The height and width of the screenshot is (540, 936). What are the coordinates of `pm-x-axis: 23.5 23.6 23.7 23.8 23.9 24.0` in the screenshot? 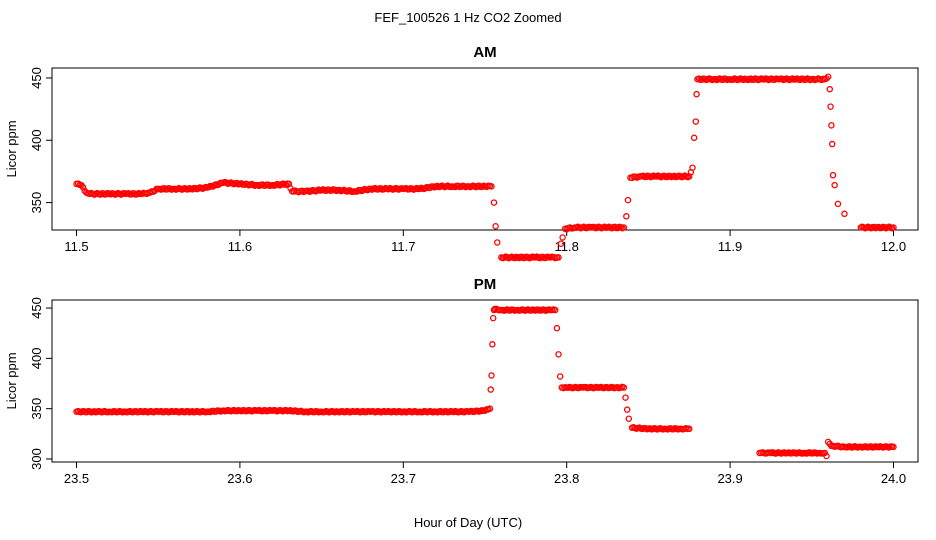 It's located at (485, 474).